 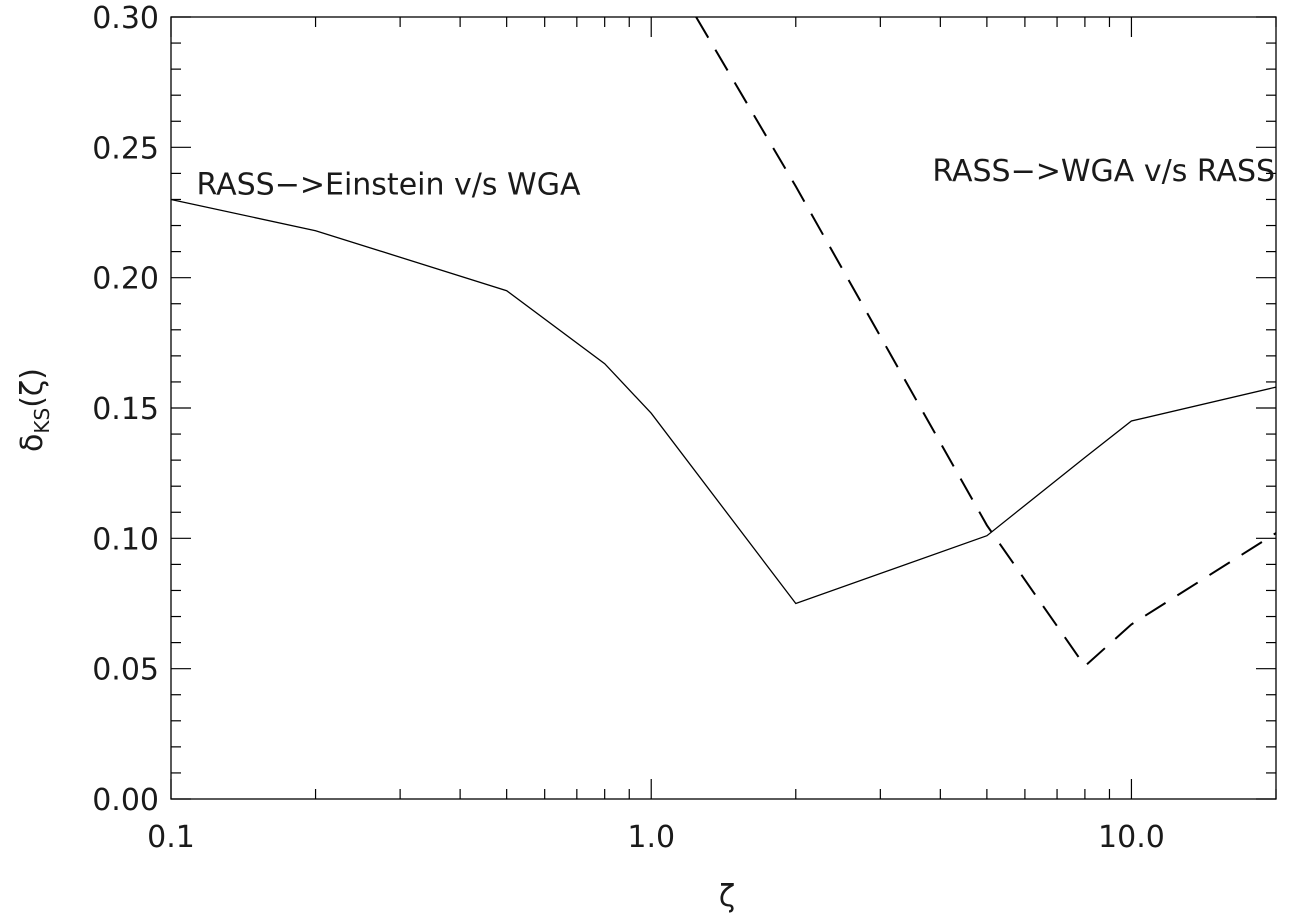 What do you see at coordinates (125, 800) in the screenshot?
I see `y-tick-label: 0.00` at bounding box center [125, 800].